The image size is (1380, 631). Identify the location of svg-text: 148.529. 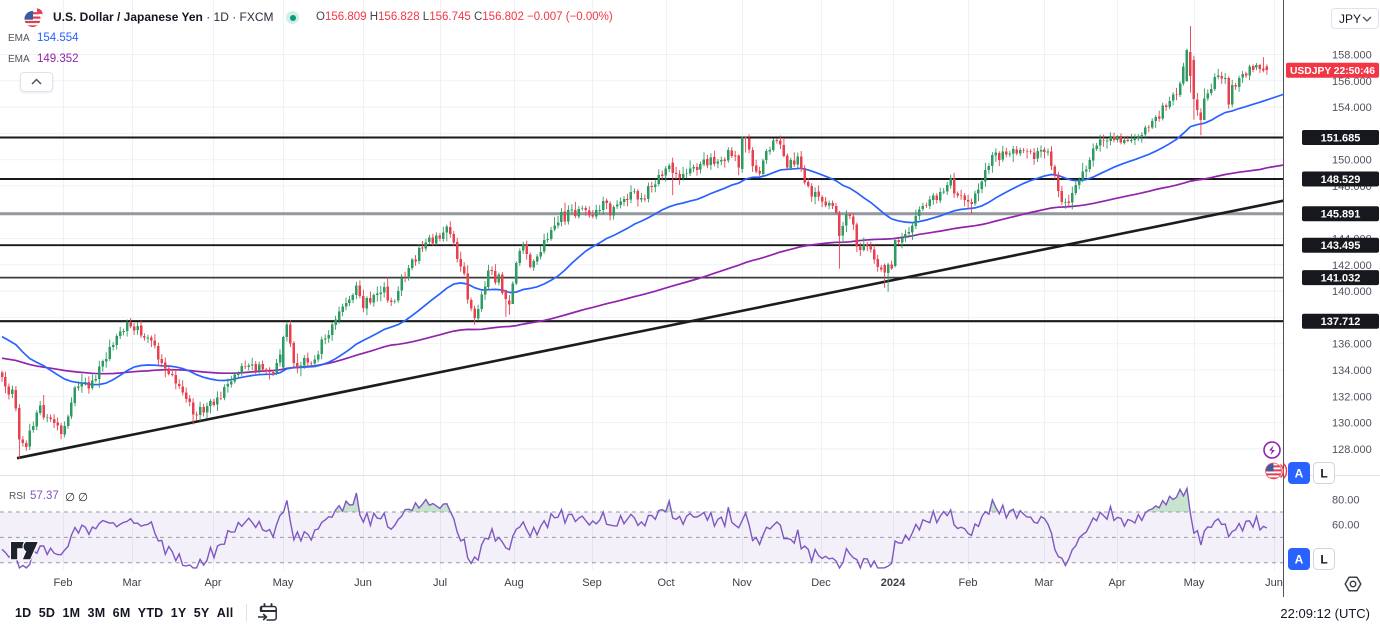
(1341, 180).